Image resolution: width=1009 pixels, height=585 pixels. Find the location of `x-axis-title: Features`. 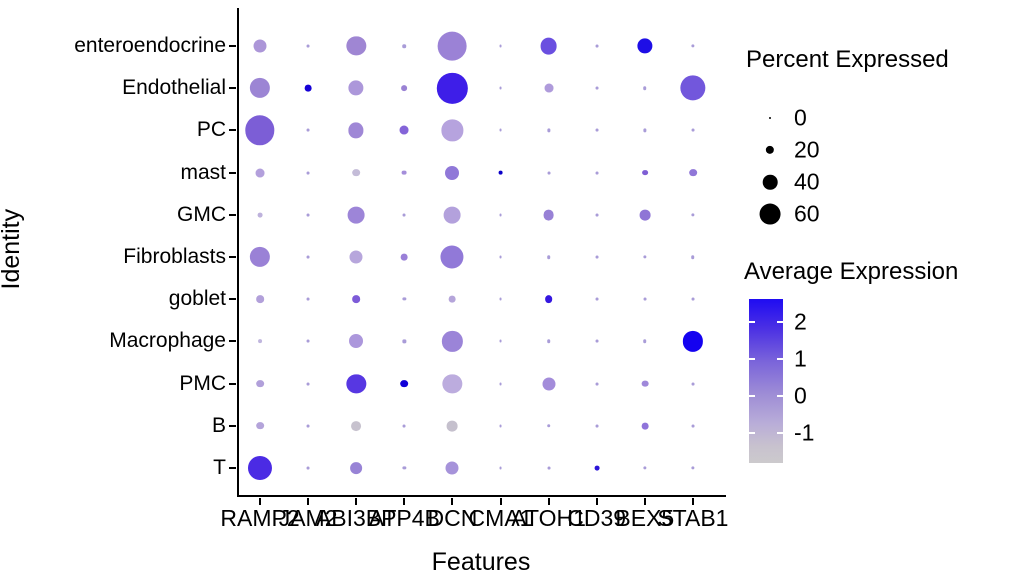

x-axis-title: Features is located at coordinates (481, 562).